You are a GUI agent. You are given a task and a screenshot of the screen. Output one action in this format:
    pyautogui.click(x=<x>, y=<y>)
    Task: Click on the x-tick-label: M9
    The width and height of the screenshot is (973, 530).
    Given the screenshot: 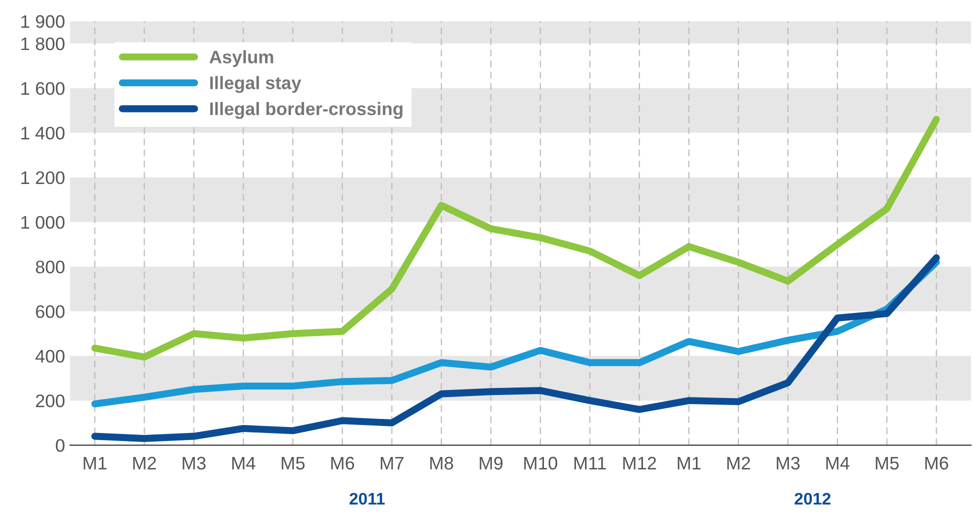 What is the action you would take?
    pyautogui.click(x=491, y=463)
    